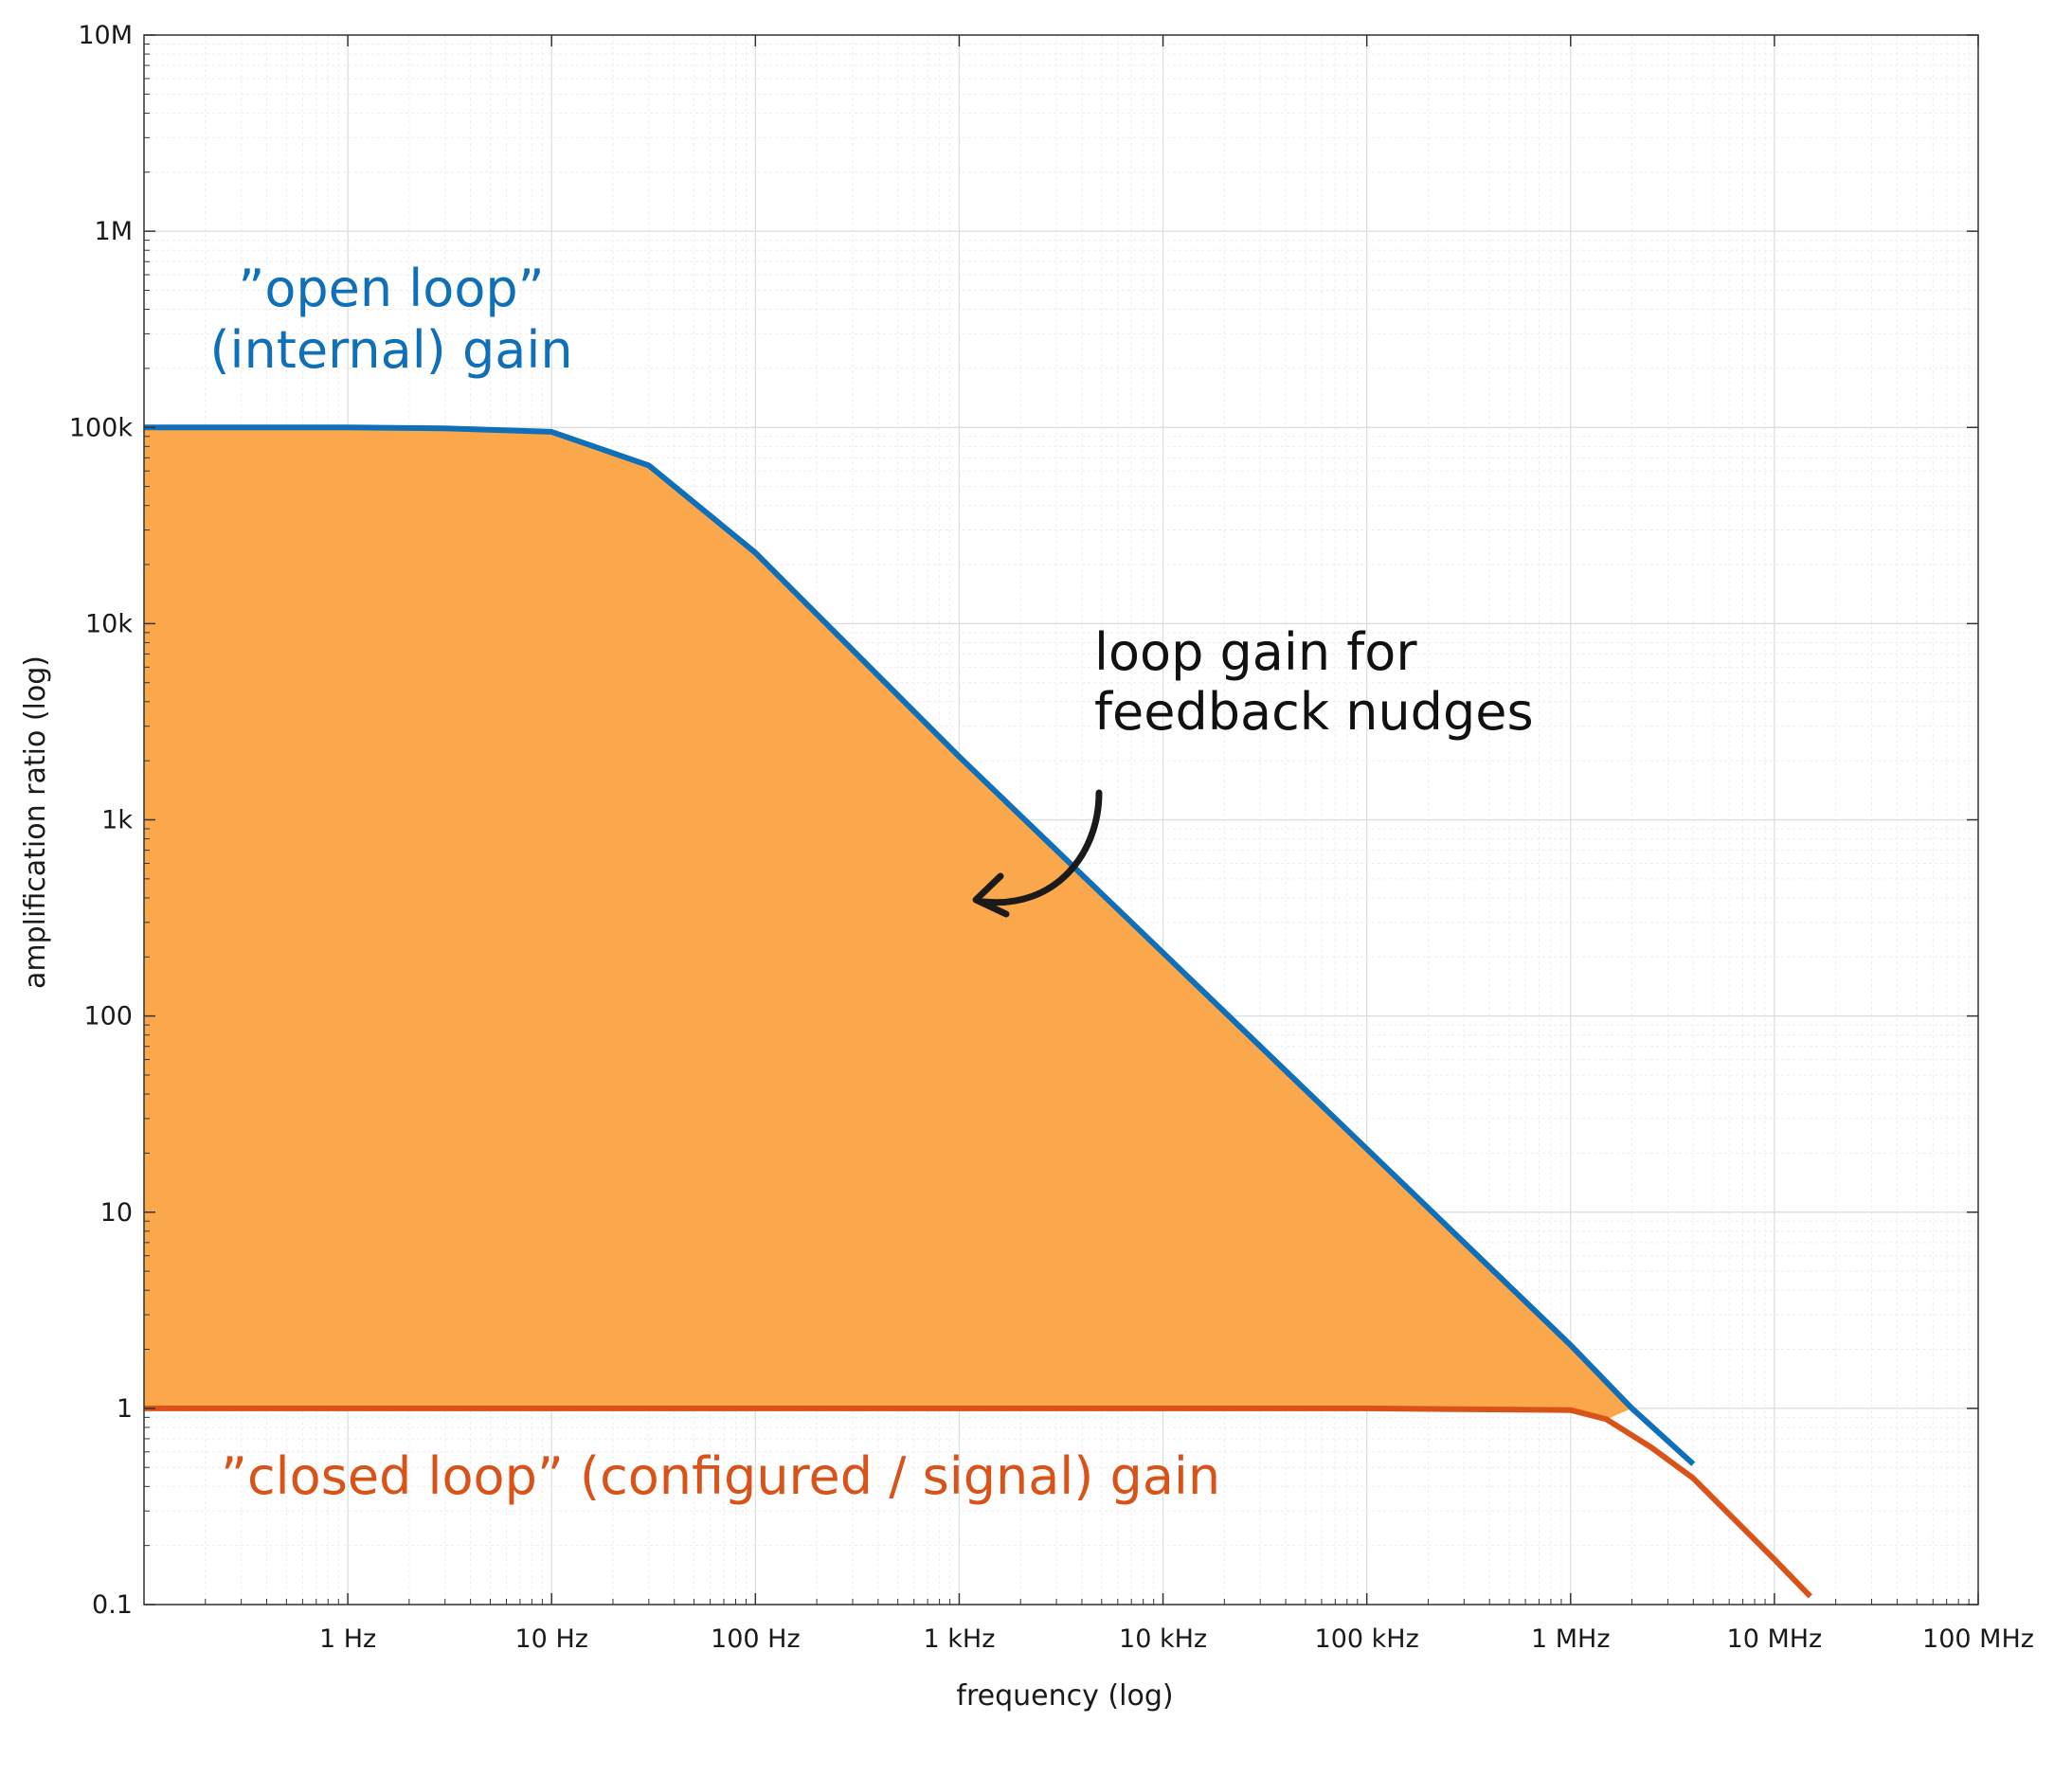 This screenshot has width=2072, height=1776. What do you see at coordinates (960, 1639) in the screenshot?
I see `x-tick-label: 1 kHz` at bounding box center [960, 1639].